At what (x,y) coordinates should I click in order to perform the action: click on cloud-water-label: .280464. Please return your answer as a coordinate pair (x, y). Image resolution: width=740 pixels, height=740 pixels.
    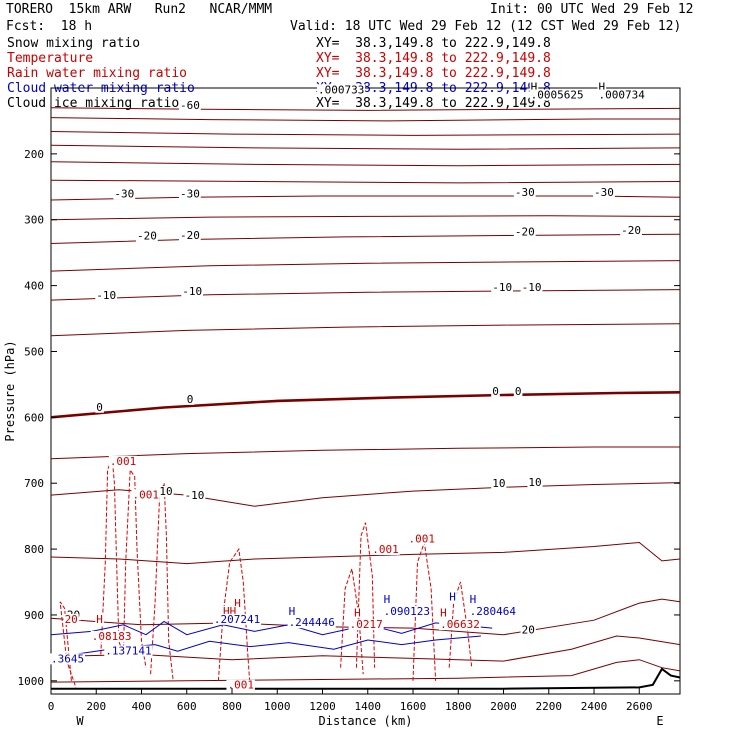
    Looking at the image, I should click on (493, 611).